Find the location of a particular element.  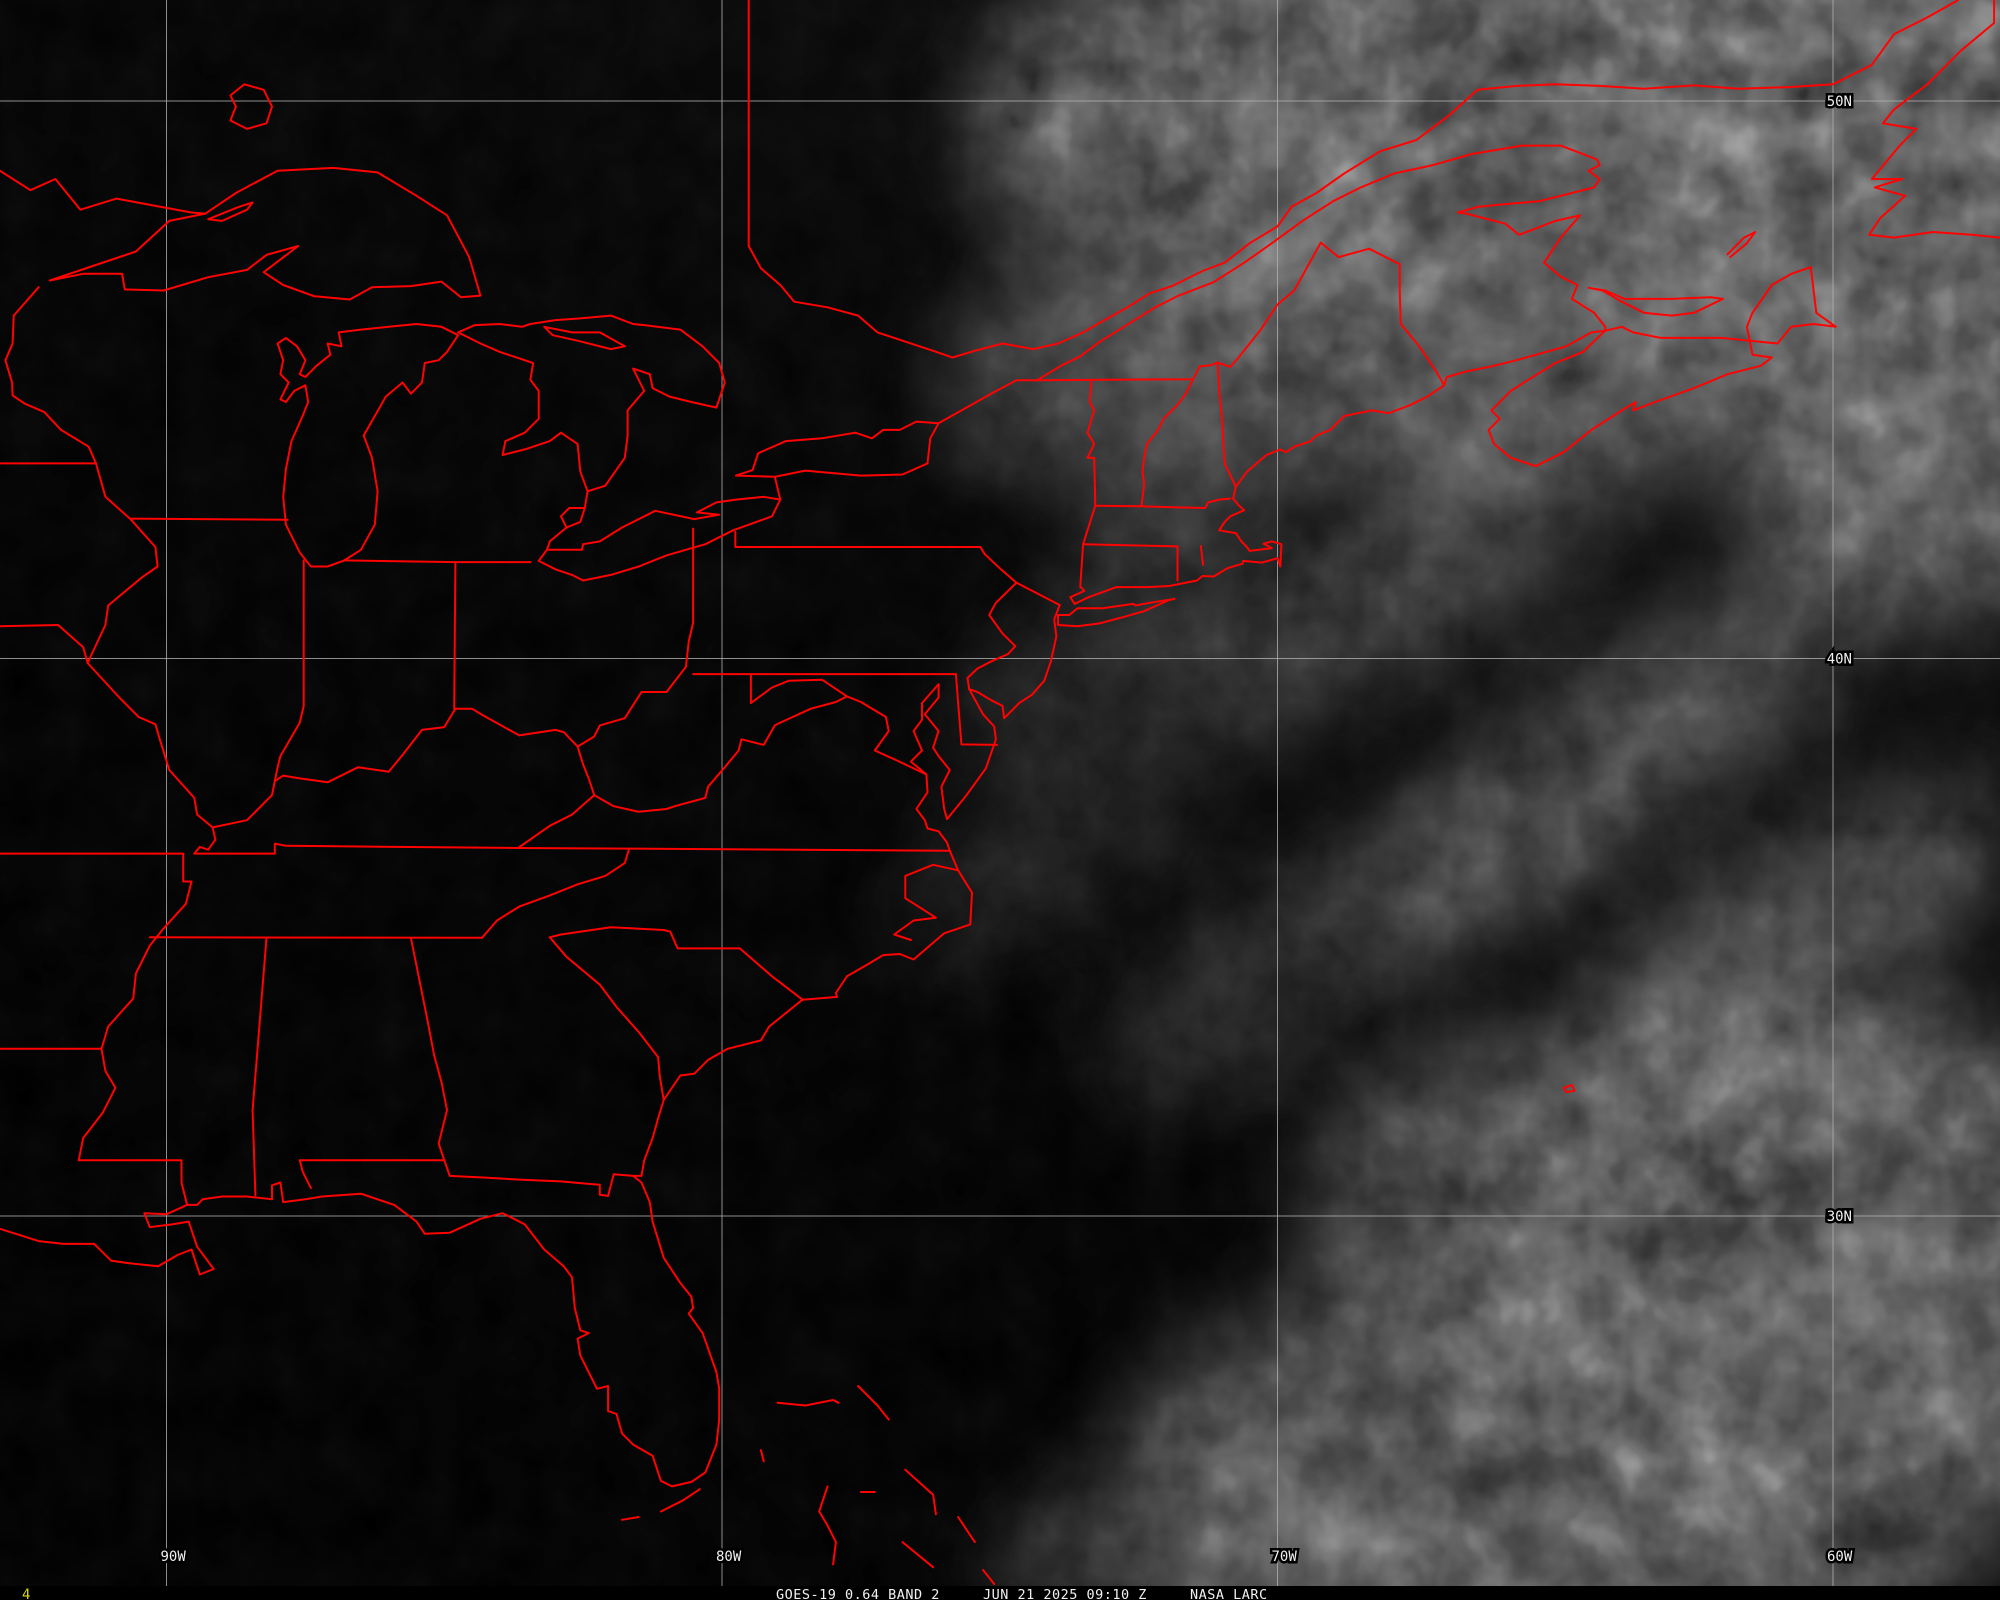

map-outline-exuma-chain is located at coordinates (918, 1555).